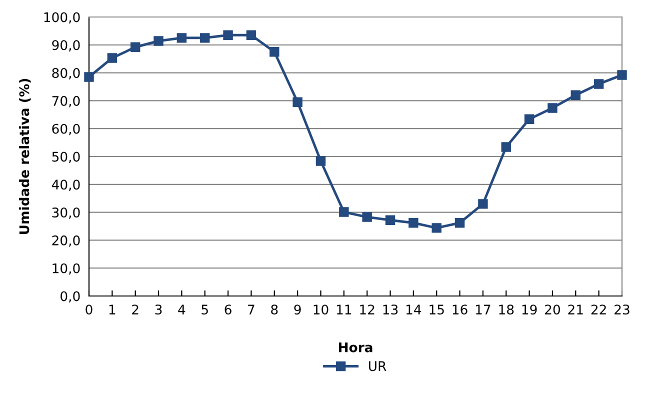 The image size is (662, 393). What do you see at coordinates (205, 309) in the screenshot?
I see `x-tick-label: 5` at bounding box center [205, 309].